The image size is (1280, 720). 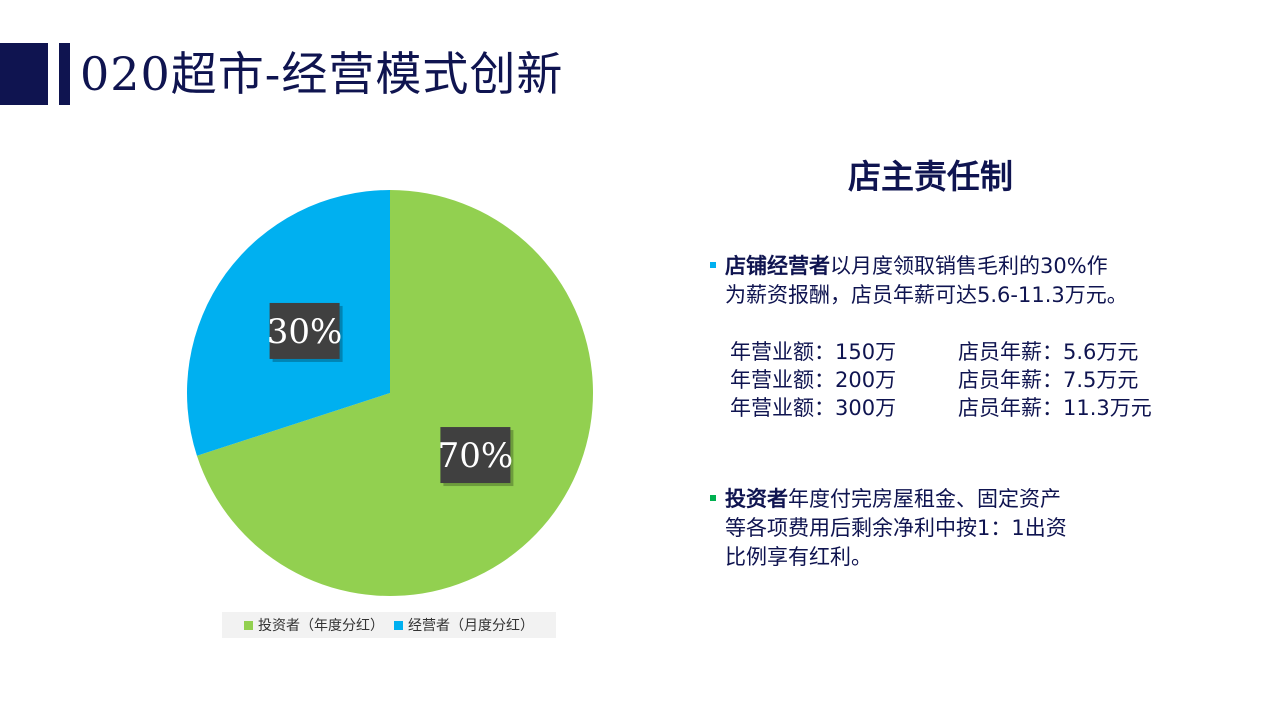 I want to click on legend-label-operator: 经营者（月度分红）, so click(x=471, y=626).